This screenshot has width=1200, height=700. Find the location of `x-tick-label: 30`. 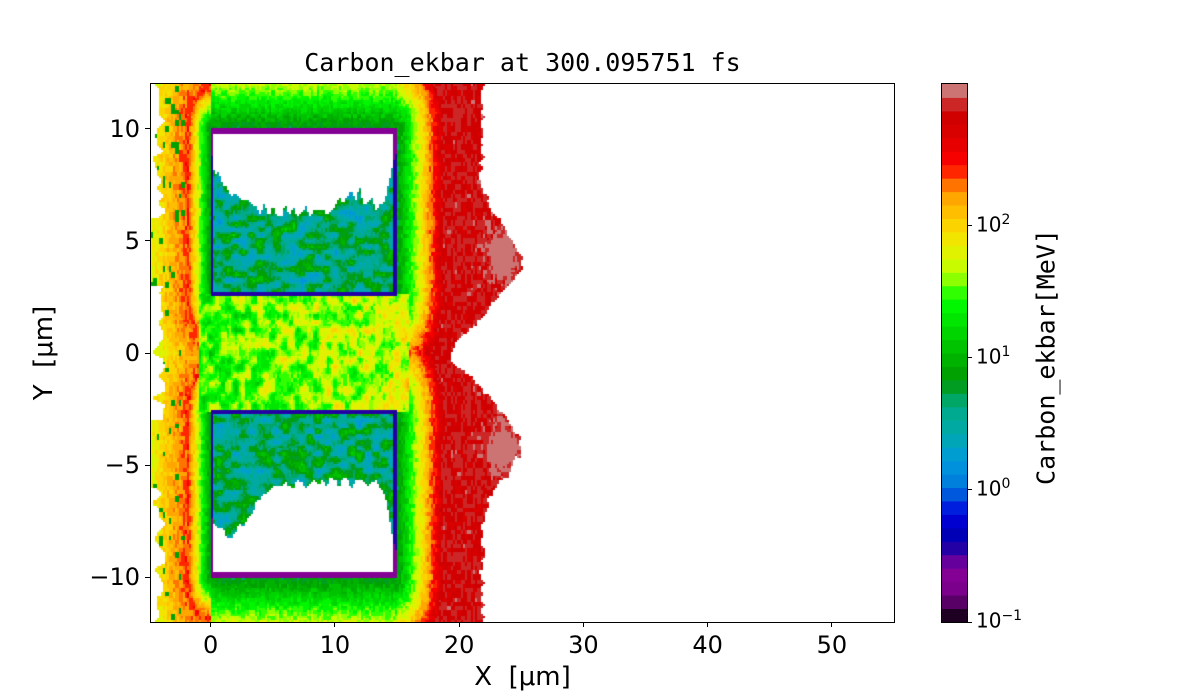

x-tick-label: 30 is located at coordinates (583, 645).